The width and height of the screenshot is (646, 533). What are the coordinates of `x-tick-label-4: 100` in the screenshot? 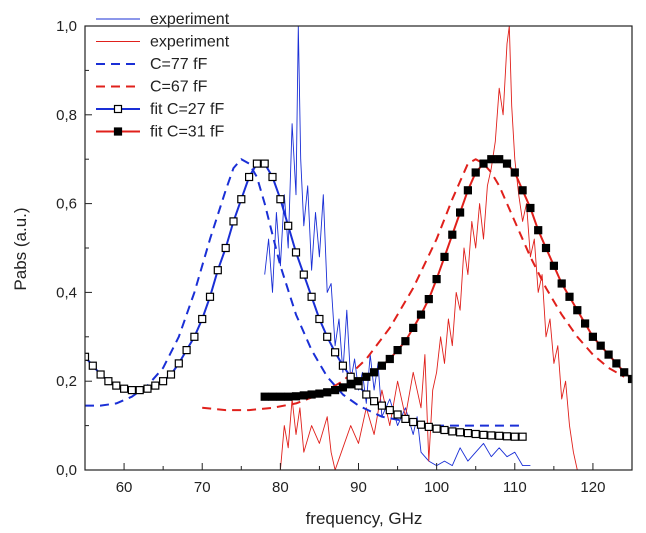 It's located at (436, 487).